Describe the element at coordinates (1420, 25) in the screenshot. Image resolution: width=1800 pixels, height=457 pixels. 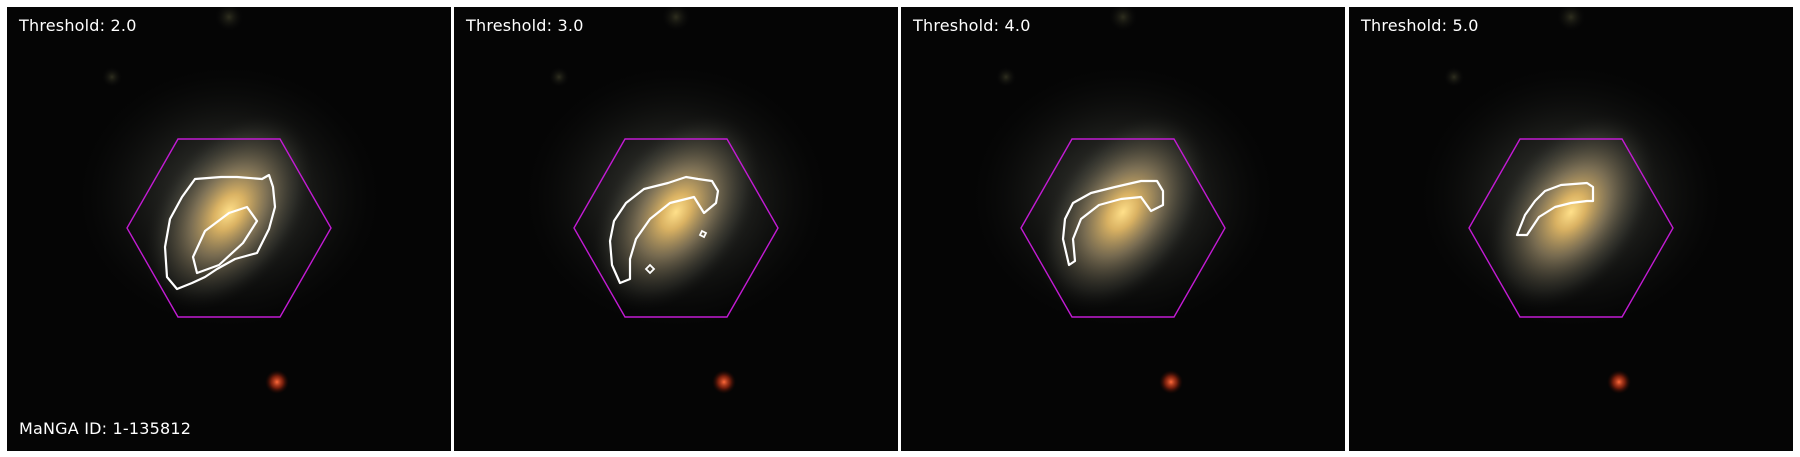
I see `threshold-label: Threshold: 5.0` at that location.